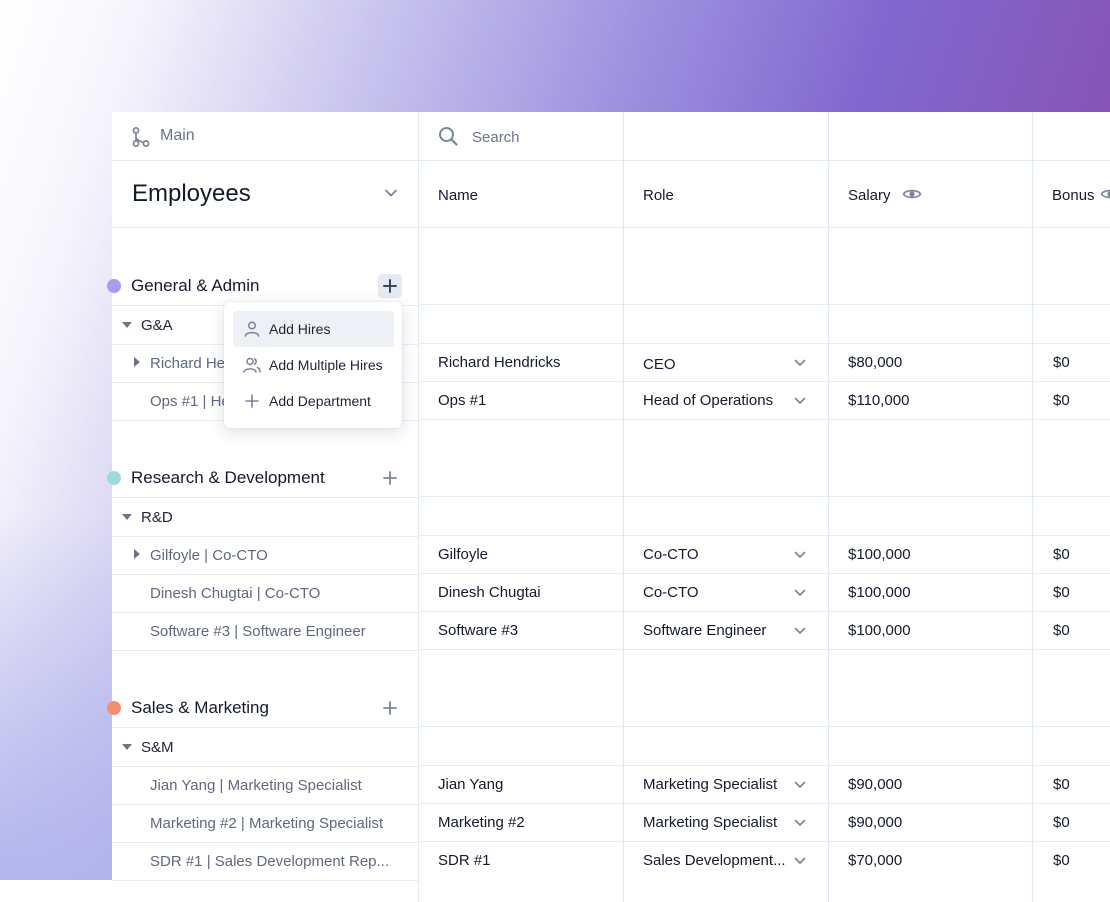 The image size is (1110, 902). Describe the element at coordinates (478, 630) in the screenshot. I see `name-cell: Software #3` at that location.